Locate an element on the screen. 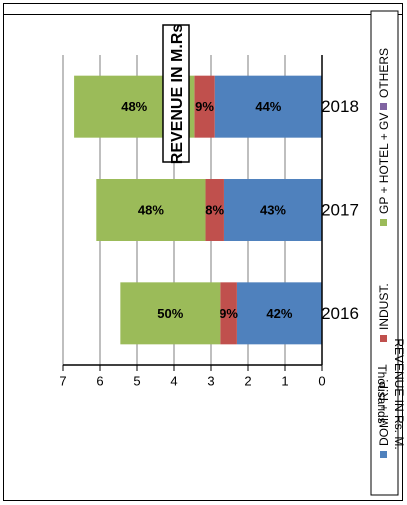 The height and width of the screenshot is (505, 407). chart-title: REVENUE IN M.Rs is located at coordinates (177, 94).